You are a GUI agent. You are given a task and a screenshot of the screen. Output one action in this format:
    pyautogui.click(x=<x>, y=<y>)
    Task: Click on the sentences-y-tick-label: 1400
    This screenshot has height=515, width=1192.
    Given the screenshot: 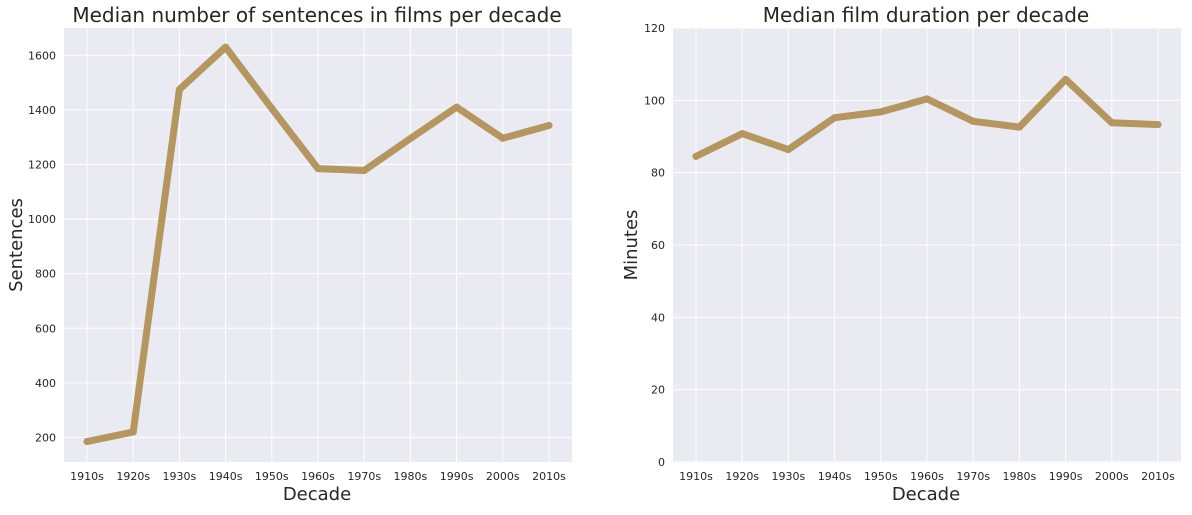 What is the action you would take?
    pyautogui.click(x=42, y=110)
    